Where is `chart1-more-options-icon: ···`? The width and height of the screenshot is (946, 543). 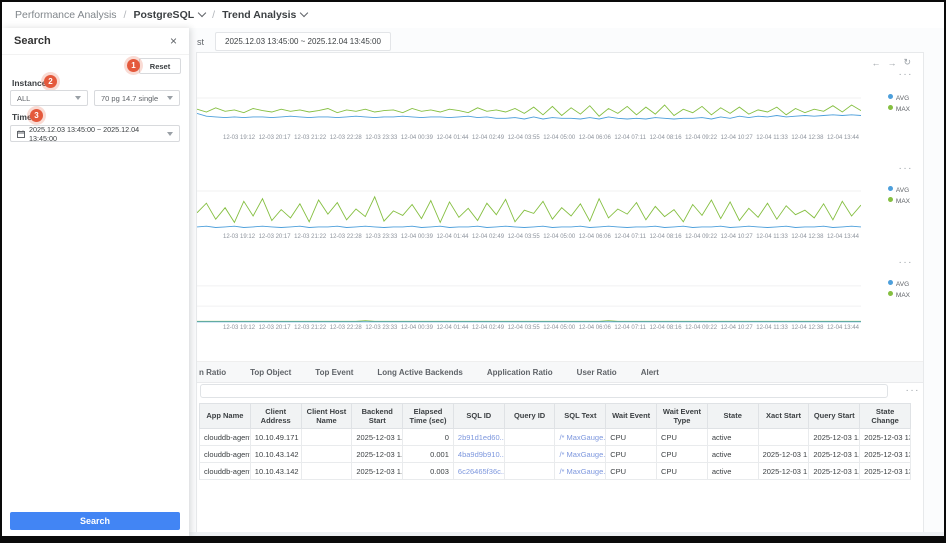 chart1-more-options-icon: ··· is located at coordinates (905, 74).